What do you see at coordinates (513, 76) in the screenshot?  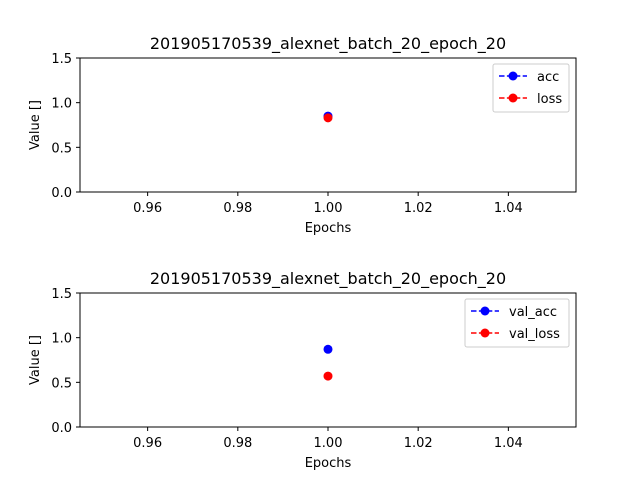 I see `legend-marker-acc` at bounding box center [513, 76].